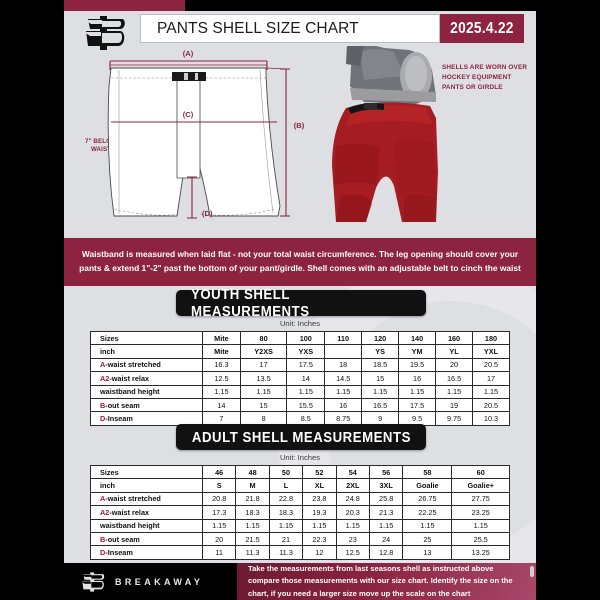 The image size is (600, 600). What do you see at coordinates (105, 378) in the screenshot?
I see `row-label-prefix: A2` at bounding box center [105, 378].